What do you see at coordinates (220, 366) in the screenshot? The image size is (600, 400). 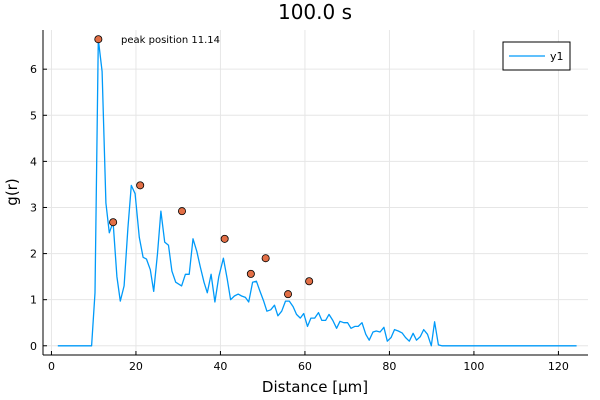 I see `x-tick-label: 40` at bounding box center [220, 366].